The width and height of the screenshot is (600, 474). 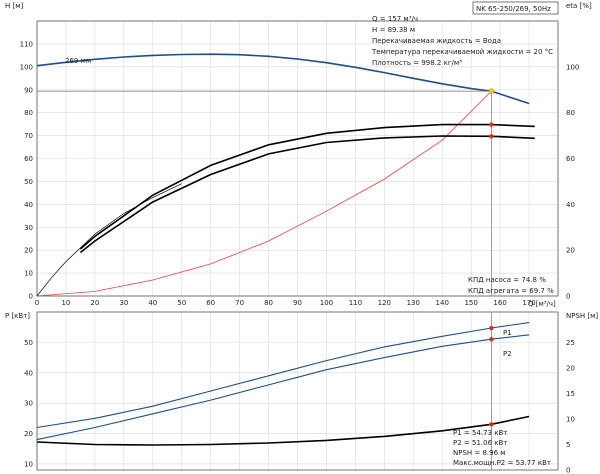 I want to click on npsh-tick-label: 10, so click(x=570, y=420).